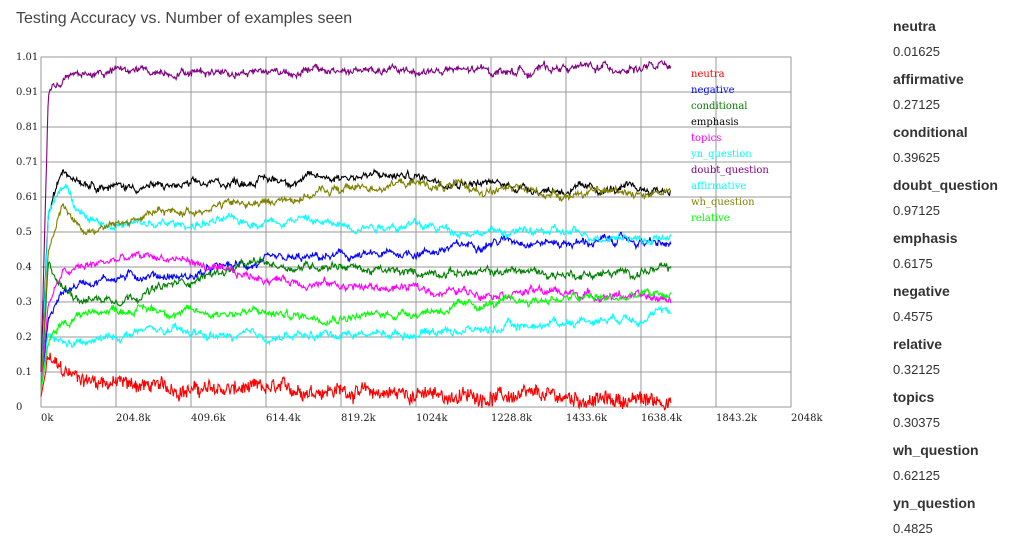  I want to click on x-tick-label: 409.6k, so click(209, 418).